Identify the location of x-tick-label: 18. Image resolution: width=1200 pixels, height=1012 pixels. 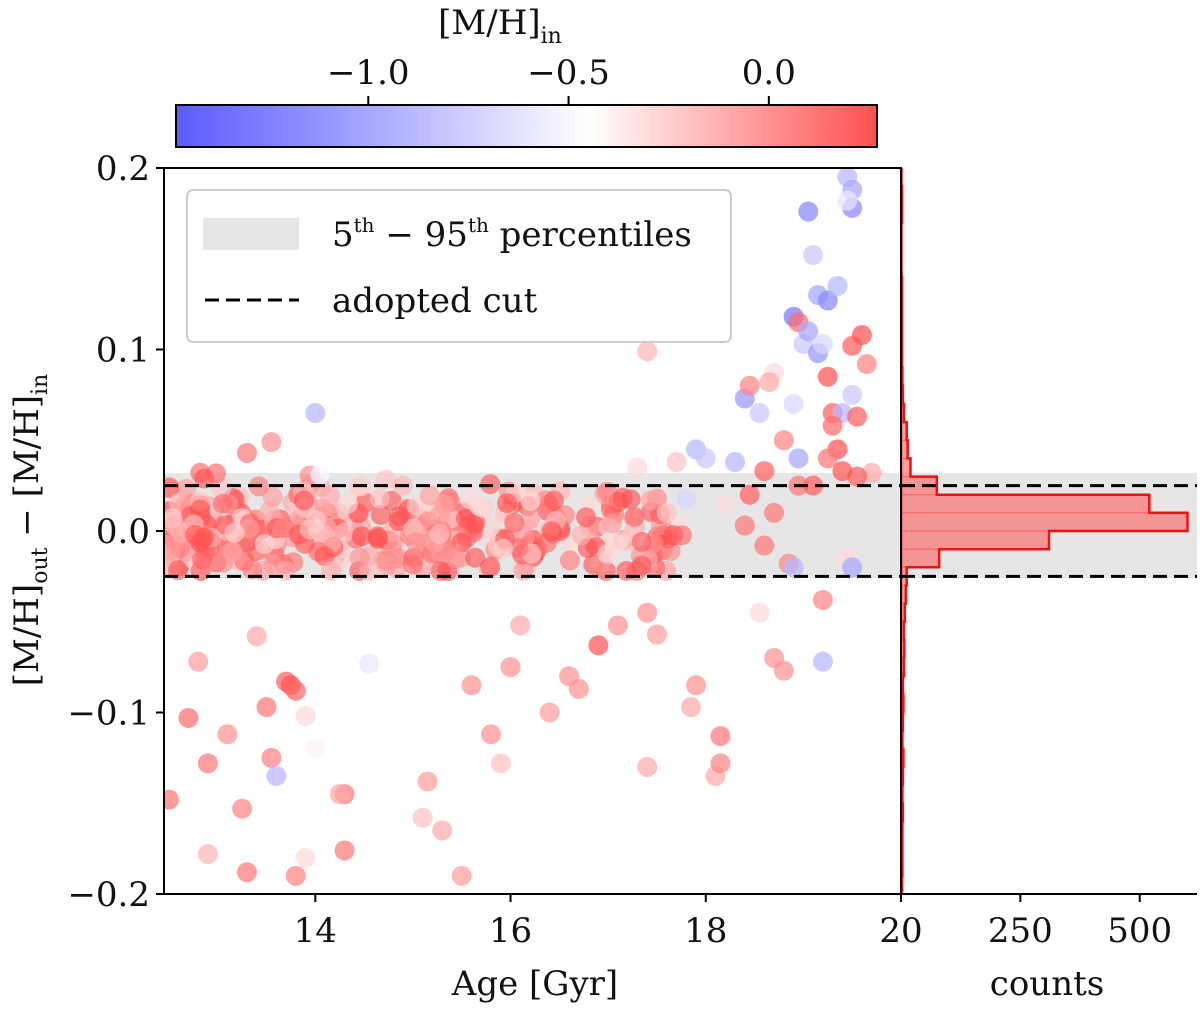
(705, 931).